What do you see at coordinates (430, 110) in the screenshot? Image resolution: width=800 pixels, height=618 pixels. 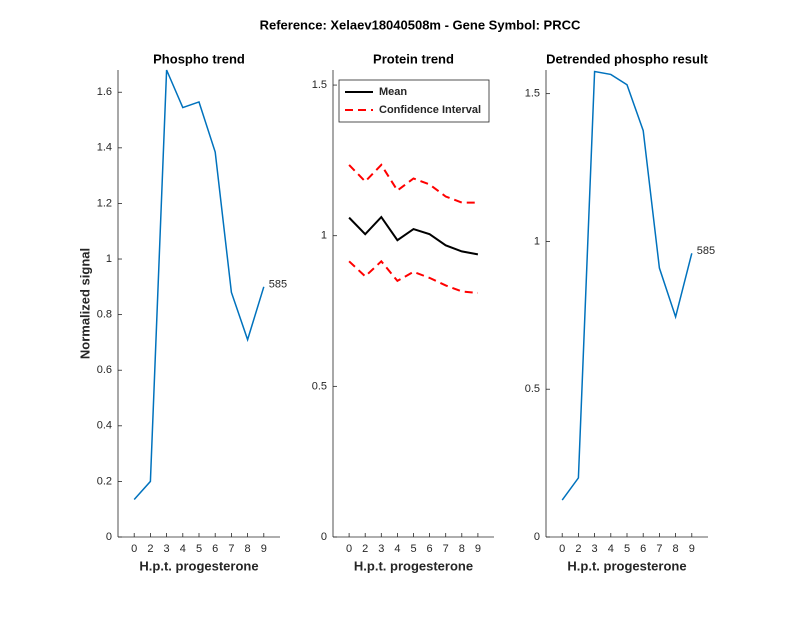 I see `legend-label: Confidence Interval` at bounding box center [430, 110].